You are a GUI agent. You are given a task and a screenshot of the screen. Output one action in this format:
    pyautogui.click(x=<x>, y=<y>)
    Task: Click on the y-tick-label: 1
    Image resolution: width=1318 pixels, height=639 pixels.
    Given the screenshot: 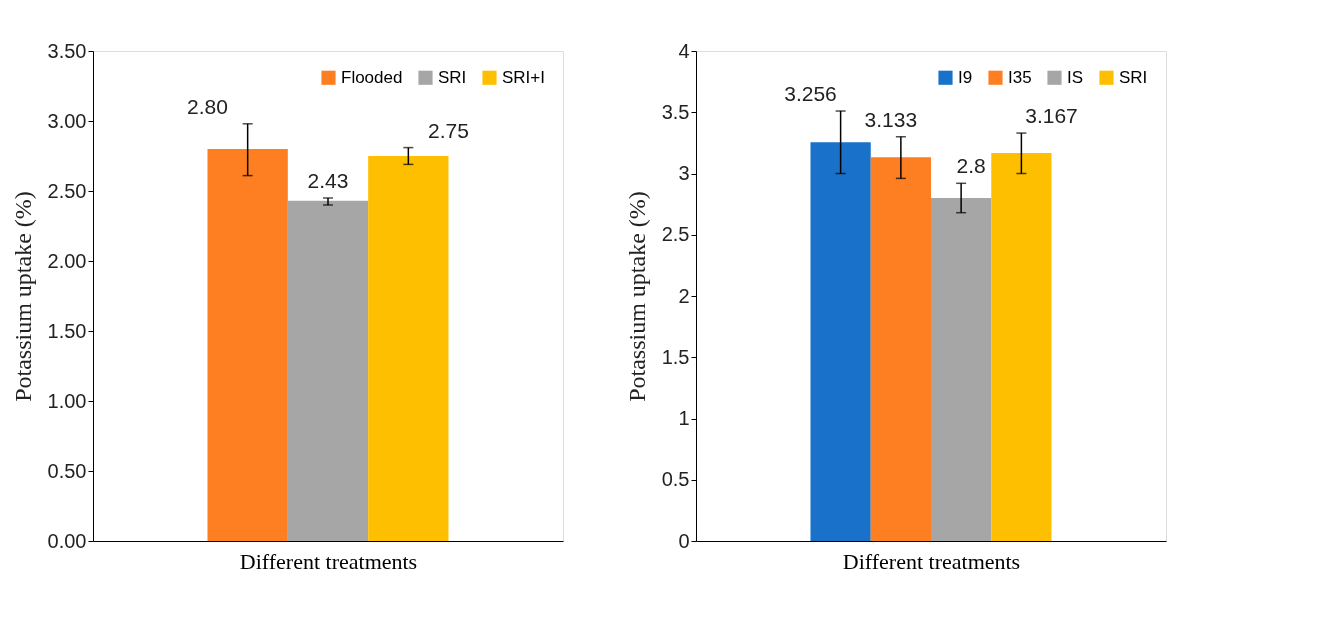 What is the action you would take?
    pyautogui.click(x=684, y=418)
    